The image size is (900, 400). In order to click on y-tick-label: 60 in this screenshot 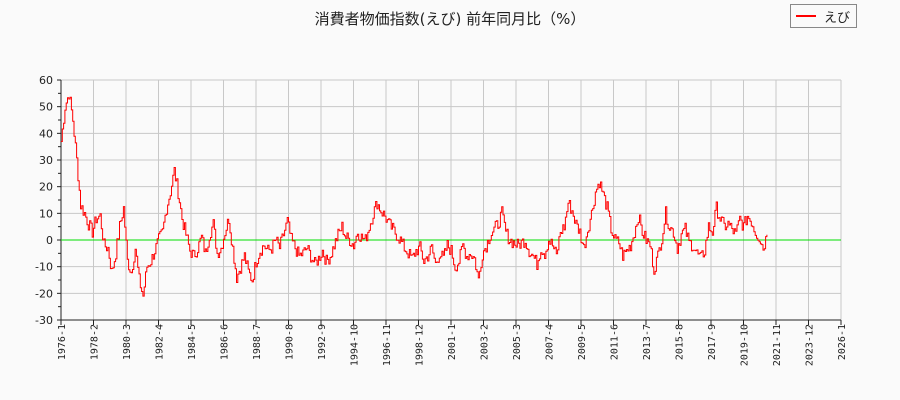, I will do `click(46, 80)`.